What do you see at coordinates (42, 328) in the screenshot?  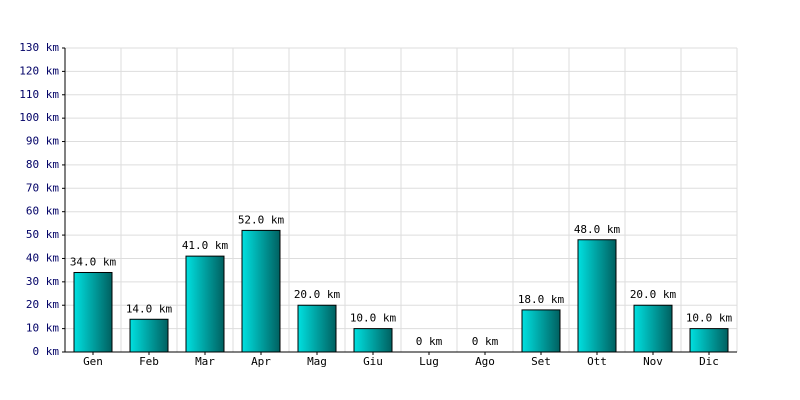 I see `y-tick-label: 10 km` at bounding box center [42, 328].